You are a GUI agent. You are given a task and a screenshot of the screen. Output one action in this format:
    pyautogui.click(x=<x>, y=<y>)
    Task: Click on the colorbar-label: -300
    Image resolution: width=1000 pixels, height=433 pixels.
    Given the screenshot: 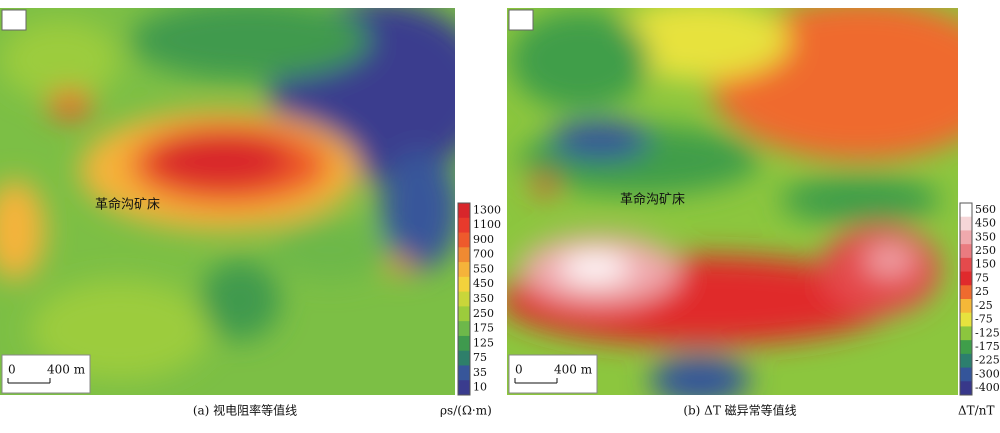 What is the action you would take?
    pyautogui.click(x=987, y=373)
    